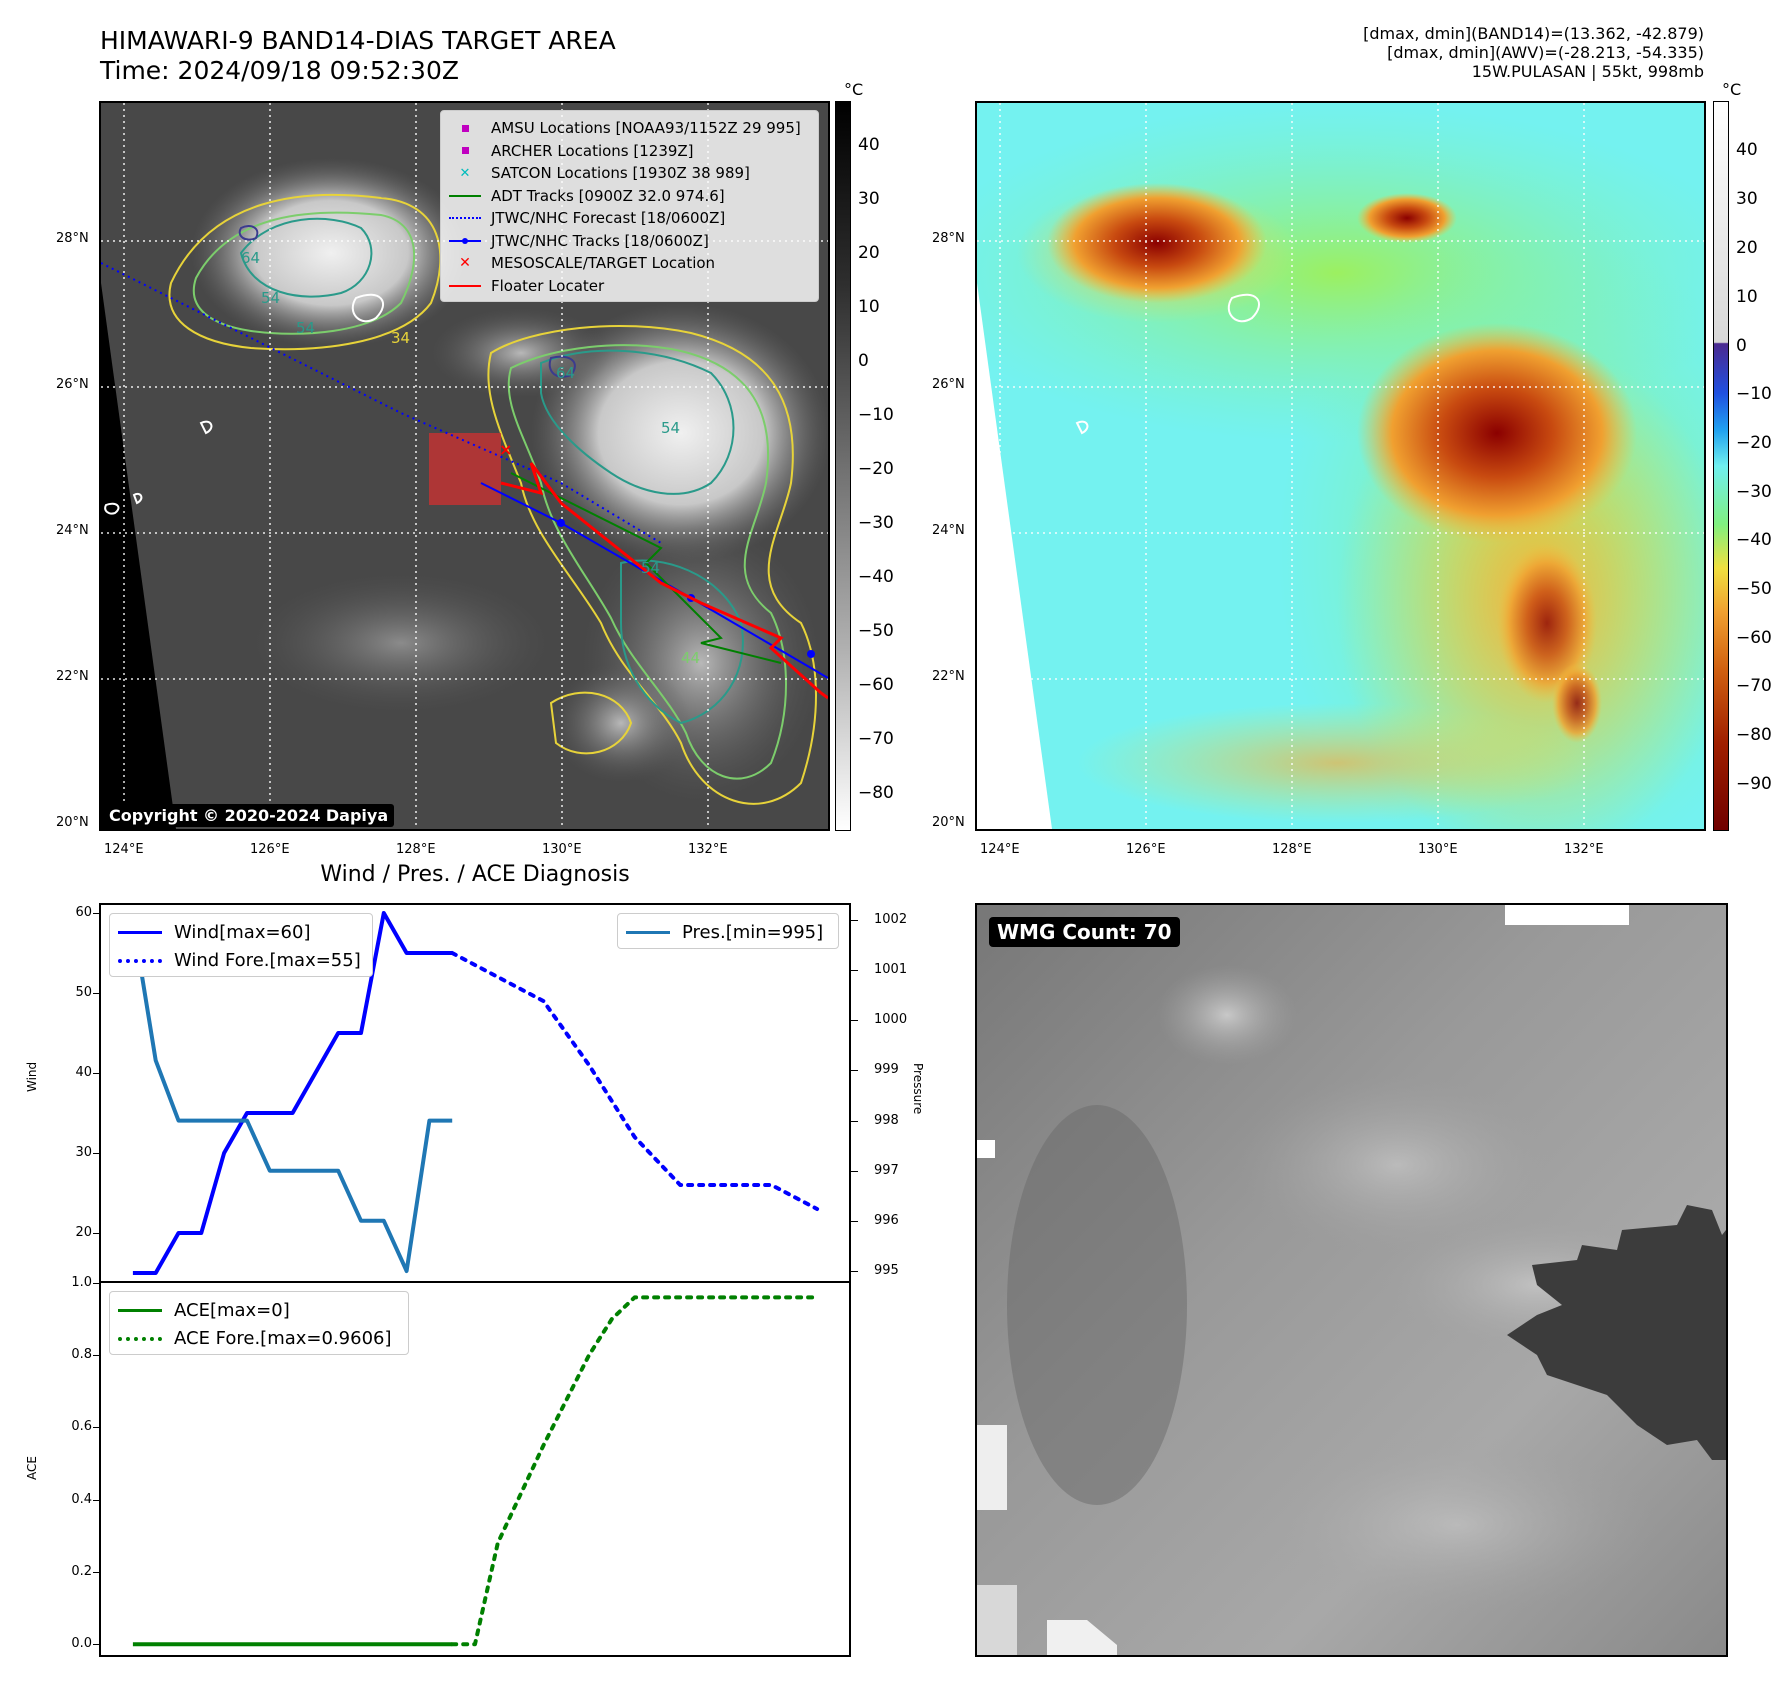 The image size is (1792, 1690). I want to click on ace-tick-label: 0.8, so click(81, 1355).